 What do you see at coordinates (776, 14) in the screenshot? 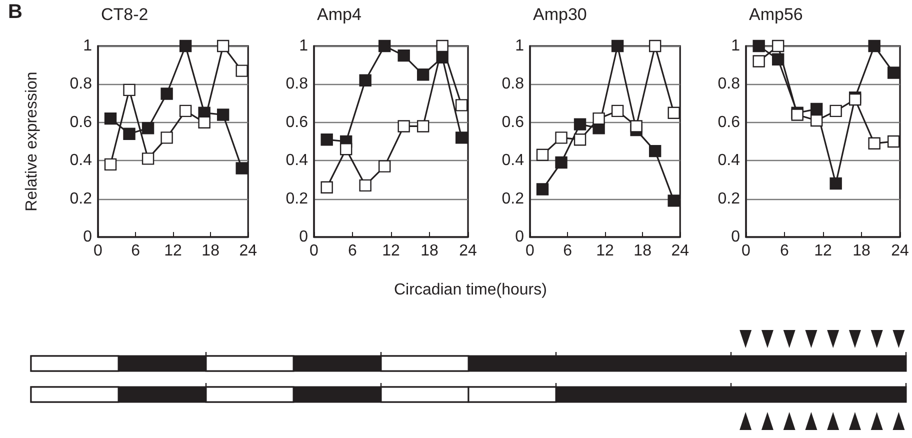
I see `chart-title: Amp56` at bounding box center [776, 14].